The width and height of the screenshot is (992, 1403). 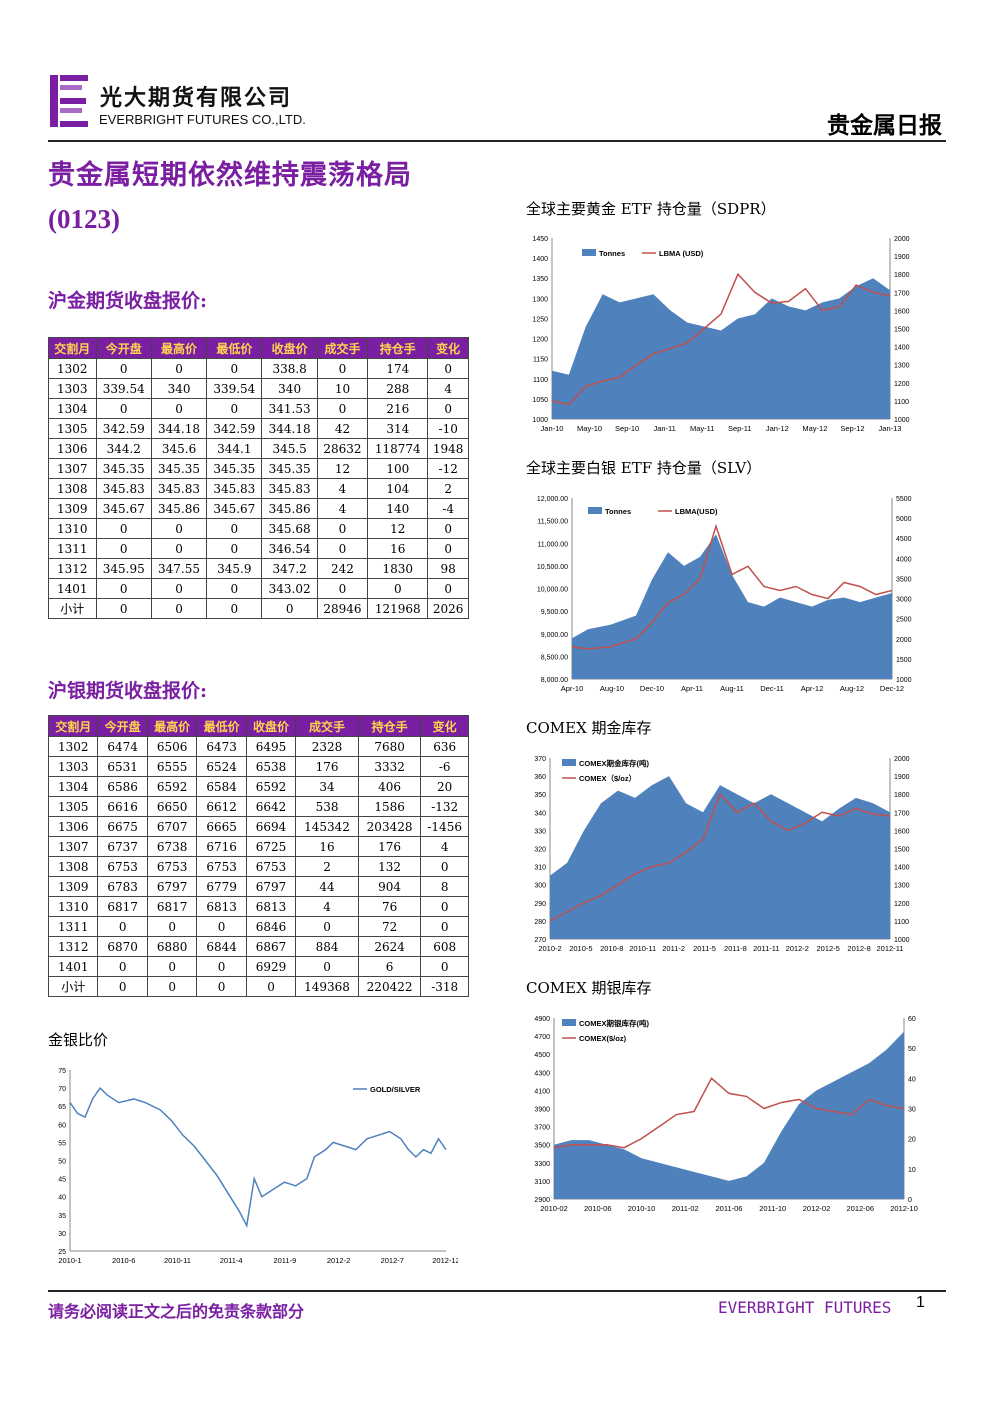 I want to click on table-row: 1305 6616 6650 6612 6642 538 1586 -132, so click(x=258, y=806).